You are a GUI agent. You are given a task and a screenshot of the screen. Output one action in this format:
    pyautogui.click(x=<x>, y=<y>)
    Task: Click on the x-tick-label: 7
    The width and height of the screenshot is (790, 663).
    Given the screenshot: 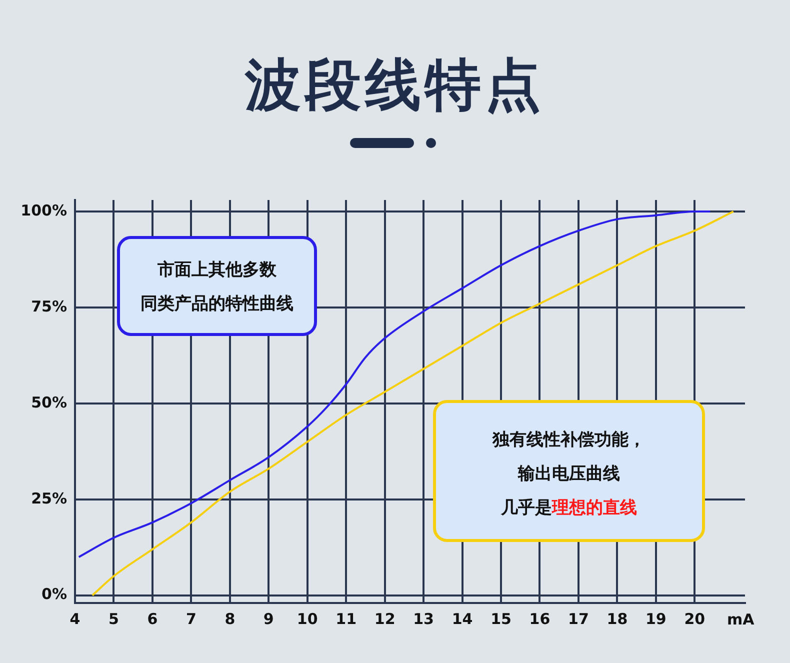 What is the action you would take?
    pyautogui.click(x=191, y=619)
    